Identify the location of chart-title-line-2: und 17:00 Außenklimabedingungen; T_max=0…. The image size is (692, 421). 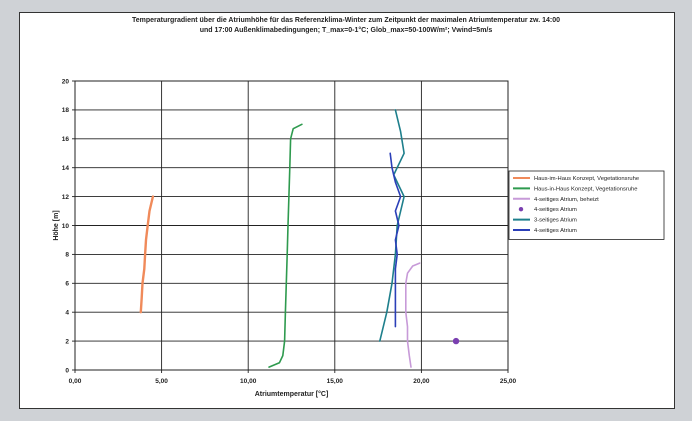
(346, 30).